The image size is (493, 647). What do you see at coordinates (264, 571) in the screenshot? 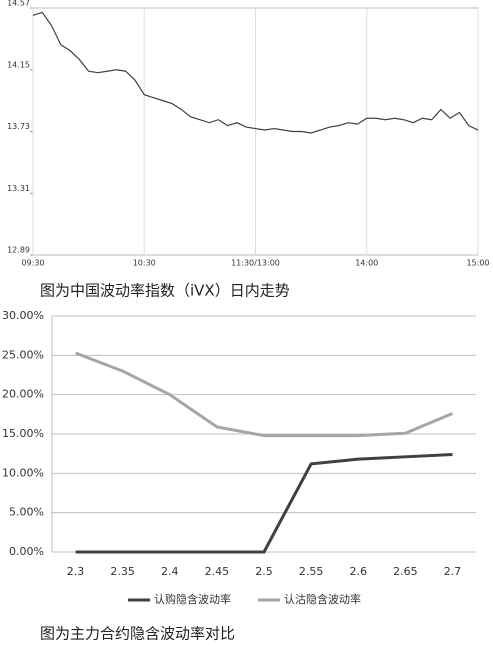
I see `x-tick-label: 2.5` at bounding box center [264, 571].